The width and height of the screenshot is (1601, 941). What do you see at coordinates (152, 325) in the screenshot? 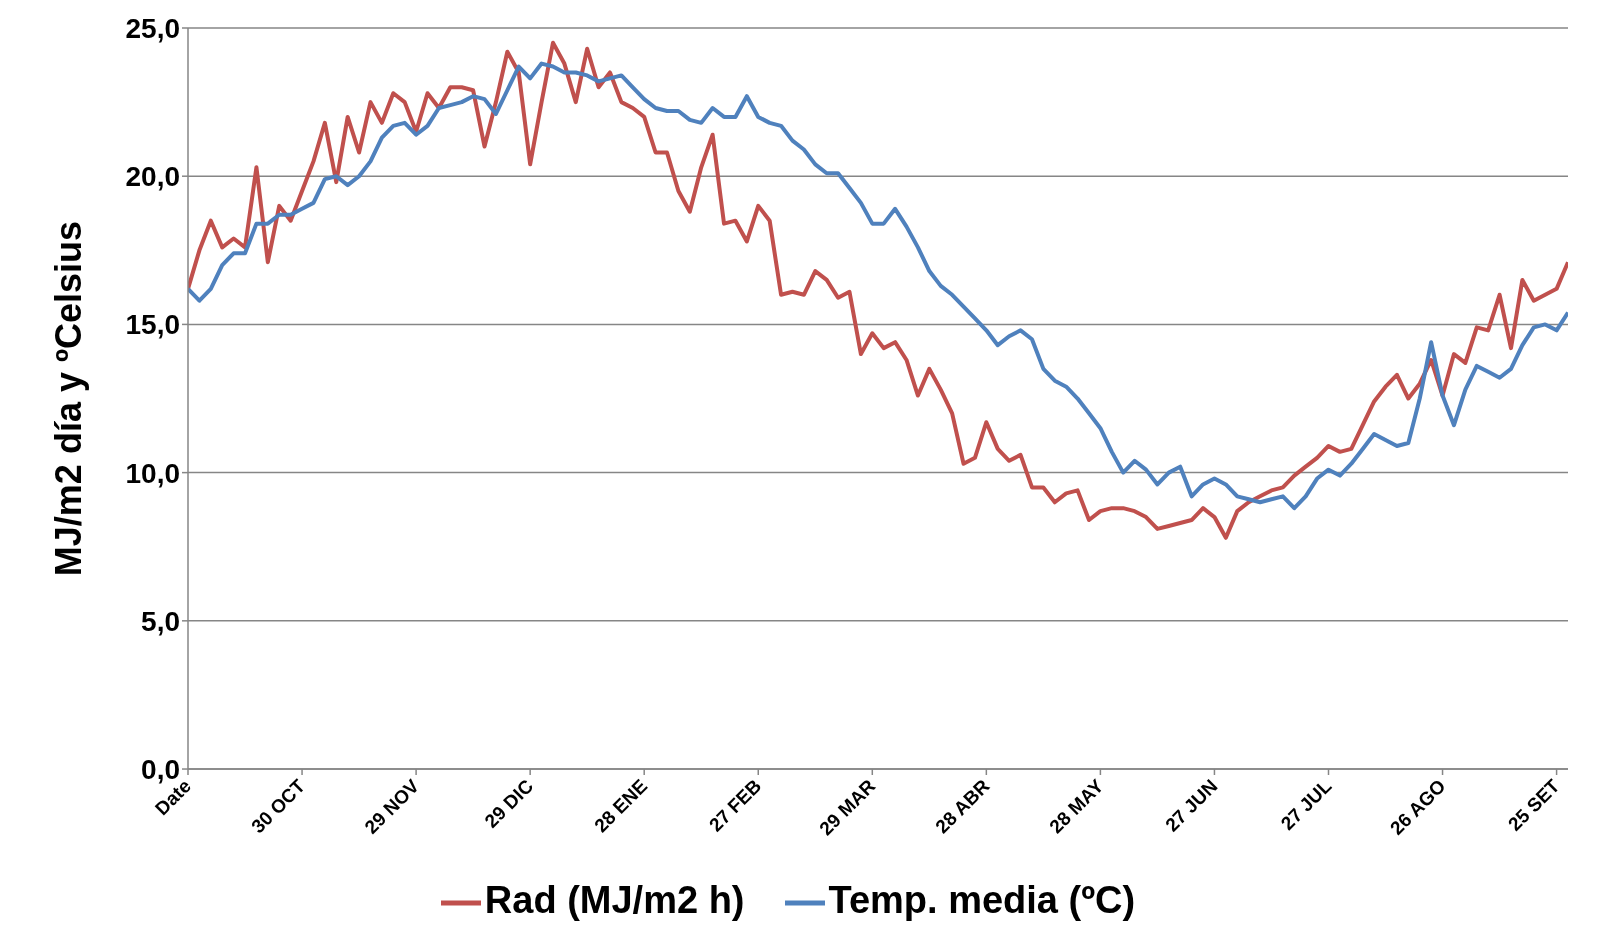
I see `y-tick-label: 15,0` at bounding box center [152, 325].